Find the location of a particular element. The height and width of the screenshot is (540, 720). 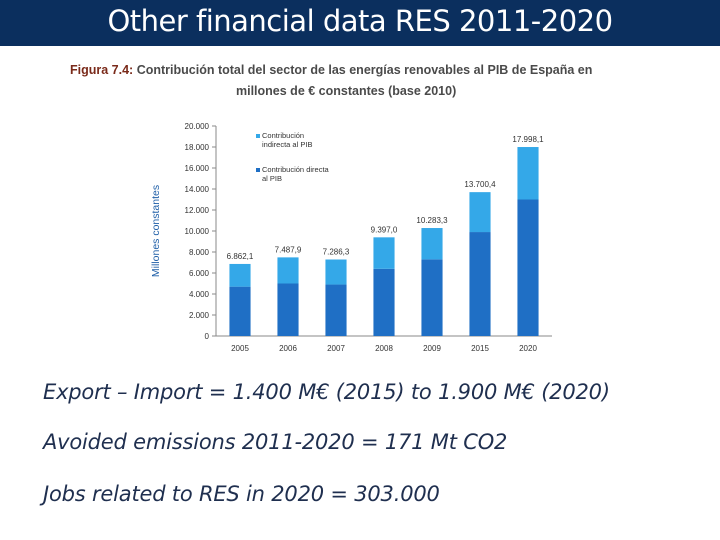

y-tick-label: 6.000 is located at coordinates (199, 273).